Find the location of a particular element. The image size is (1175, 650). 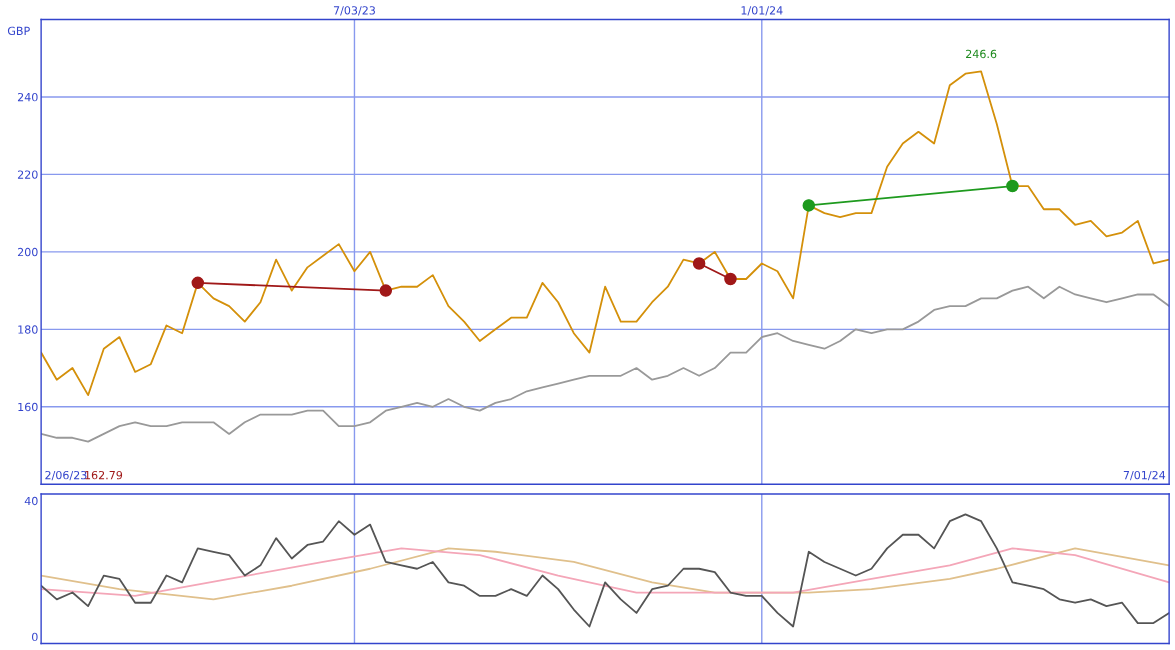

y-tick-label: 220 is located at coordinates (27, 174).